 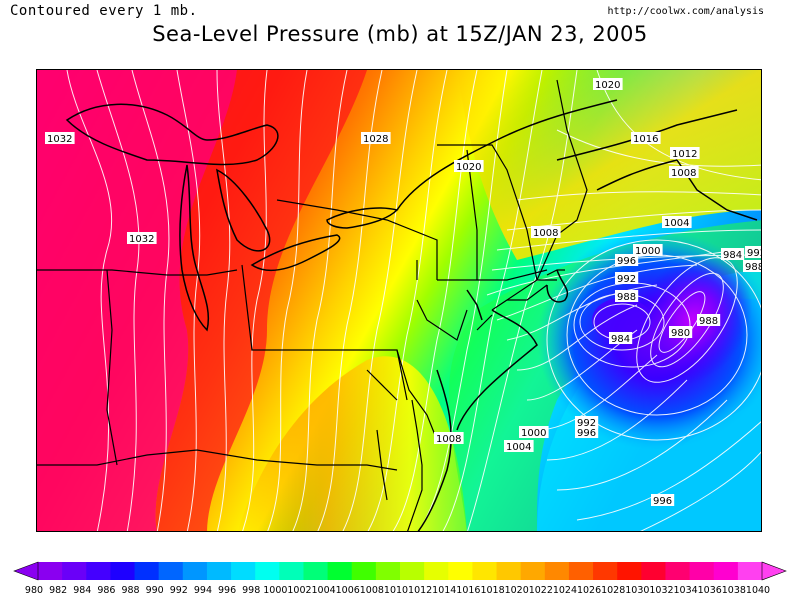 What do you see at coordinates (275, 590) in the screenshot?
I see `colorbar-label: 1000` at bounding box center [275, 590].